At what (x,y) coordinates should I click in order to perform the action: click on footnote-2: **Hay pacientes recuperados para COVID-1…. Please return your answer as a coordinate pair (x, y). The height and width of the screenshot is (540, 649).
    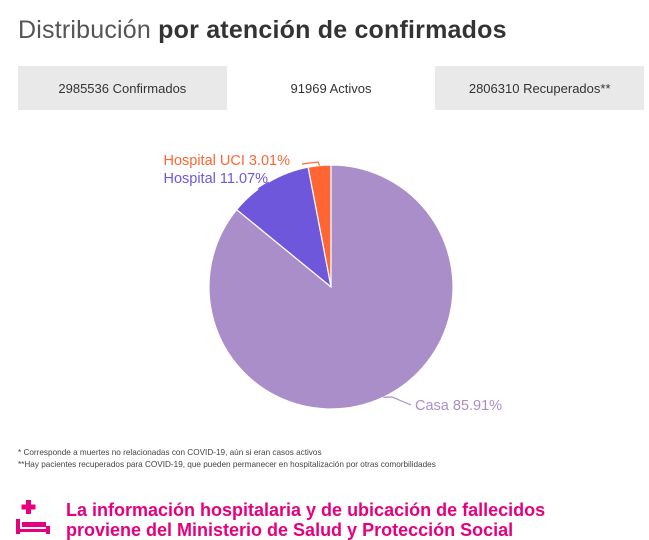
    Looking at the image, I should click on (227, 464).